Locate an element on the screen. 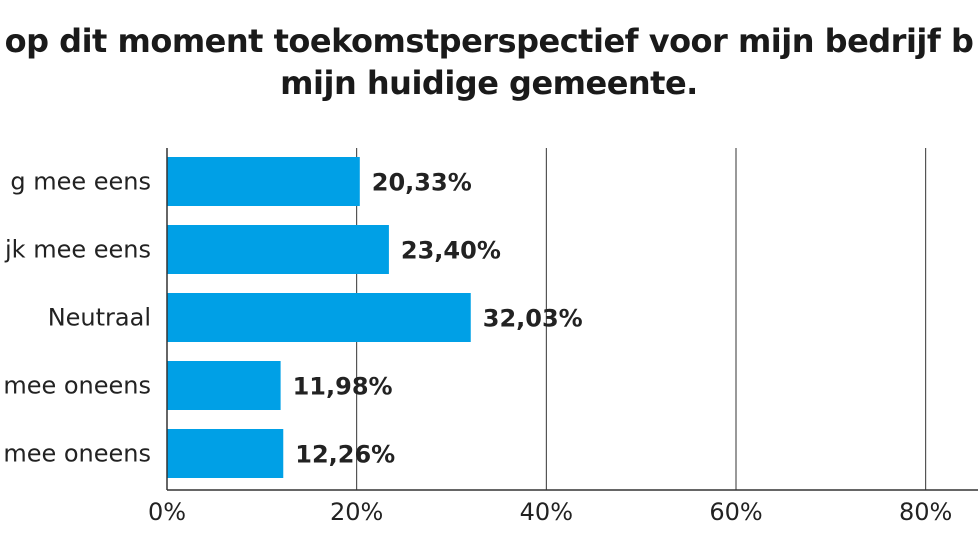 This screenshot has height=550, width=978. chart-title-line-2: mijn huidige gemeente. is located at coordinates (489, 83).